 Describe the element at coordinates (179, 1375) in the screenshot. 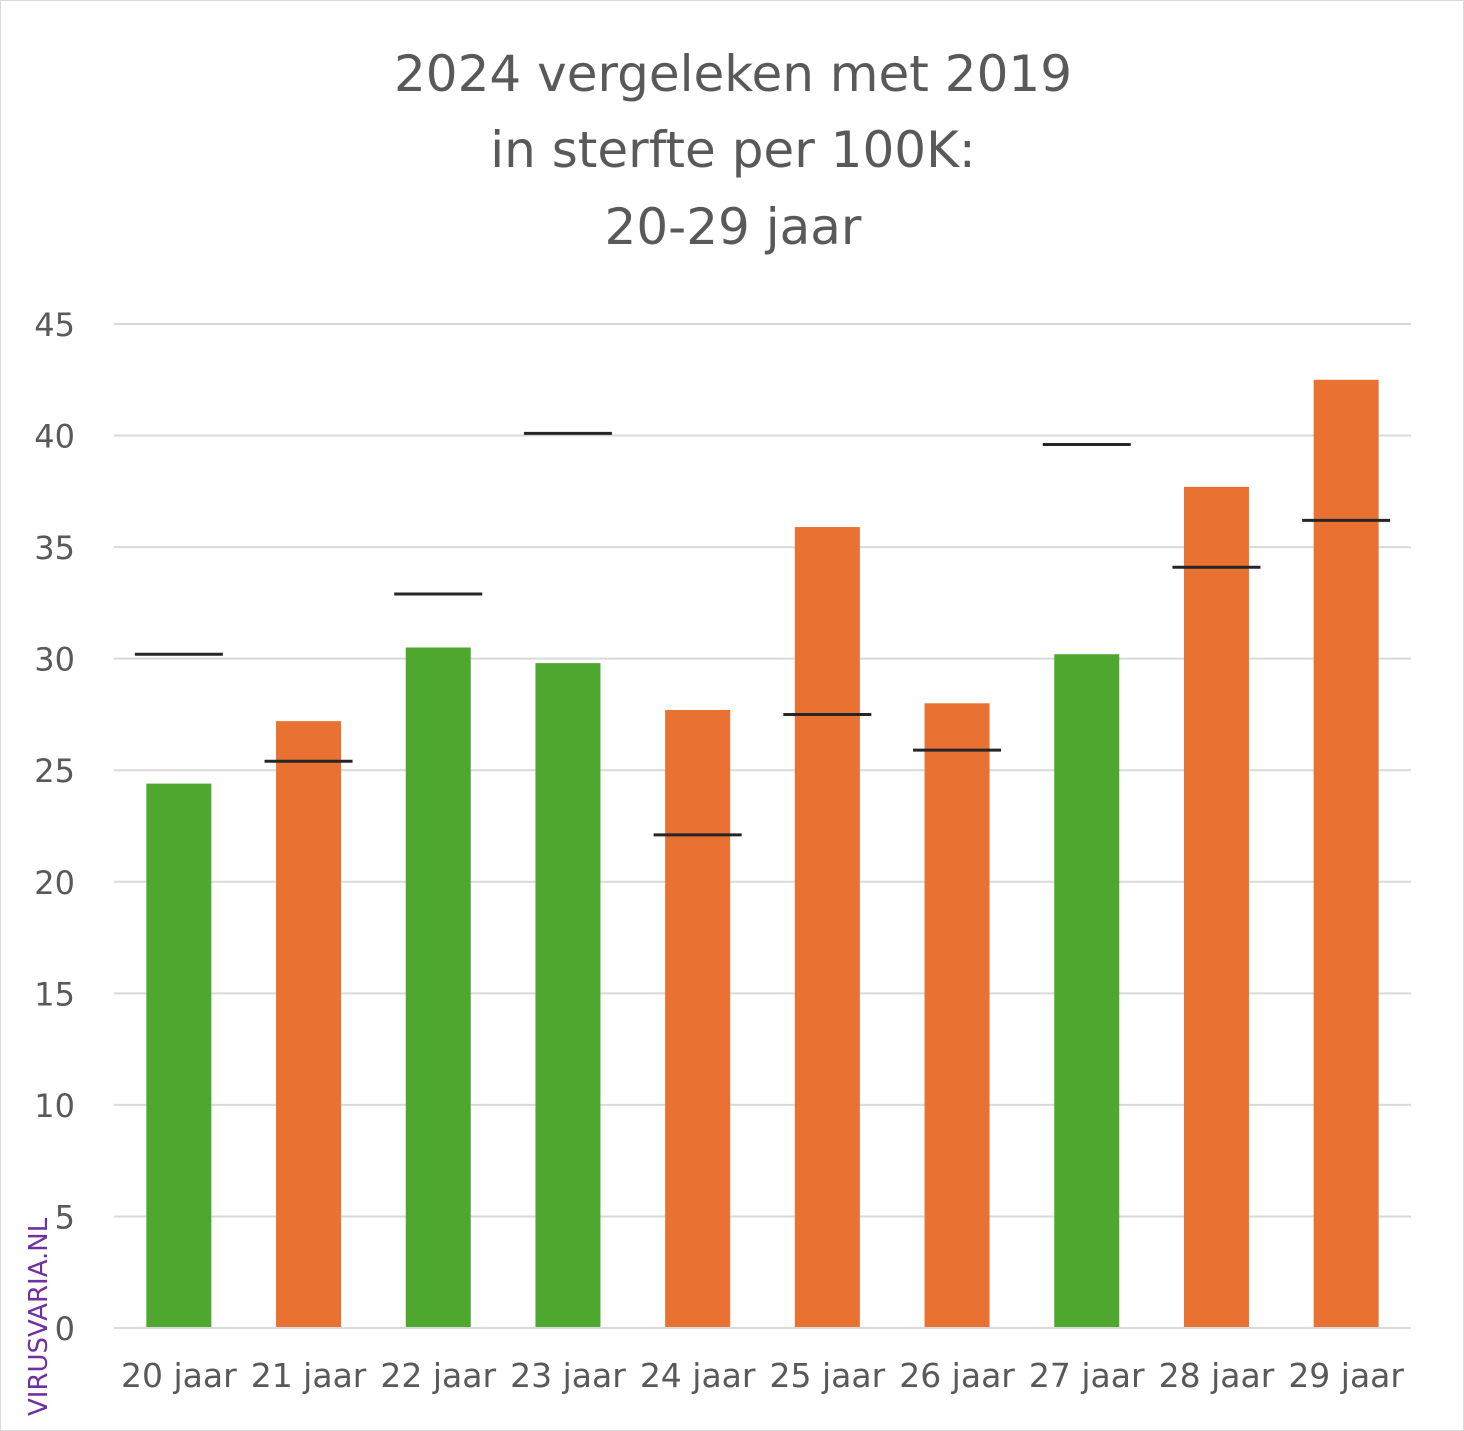

I see `x-tick-label: 20 jaar` at that location.